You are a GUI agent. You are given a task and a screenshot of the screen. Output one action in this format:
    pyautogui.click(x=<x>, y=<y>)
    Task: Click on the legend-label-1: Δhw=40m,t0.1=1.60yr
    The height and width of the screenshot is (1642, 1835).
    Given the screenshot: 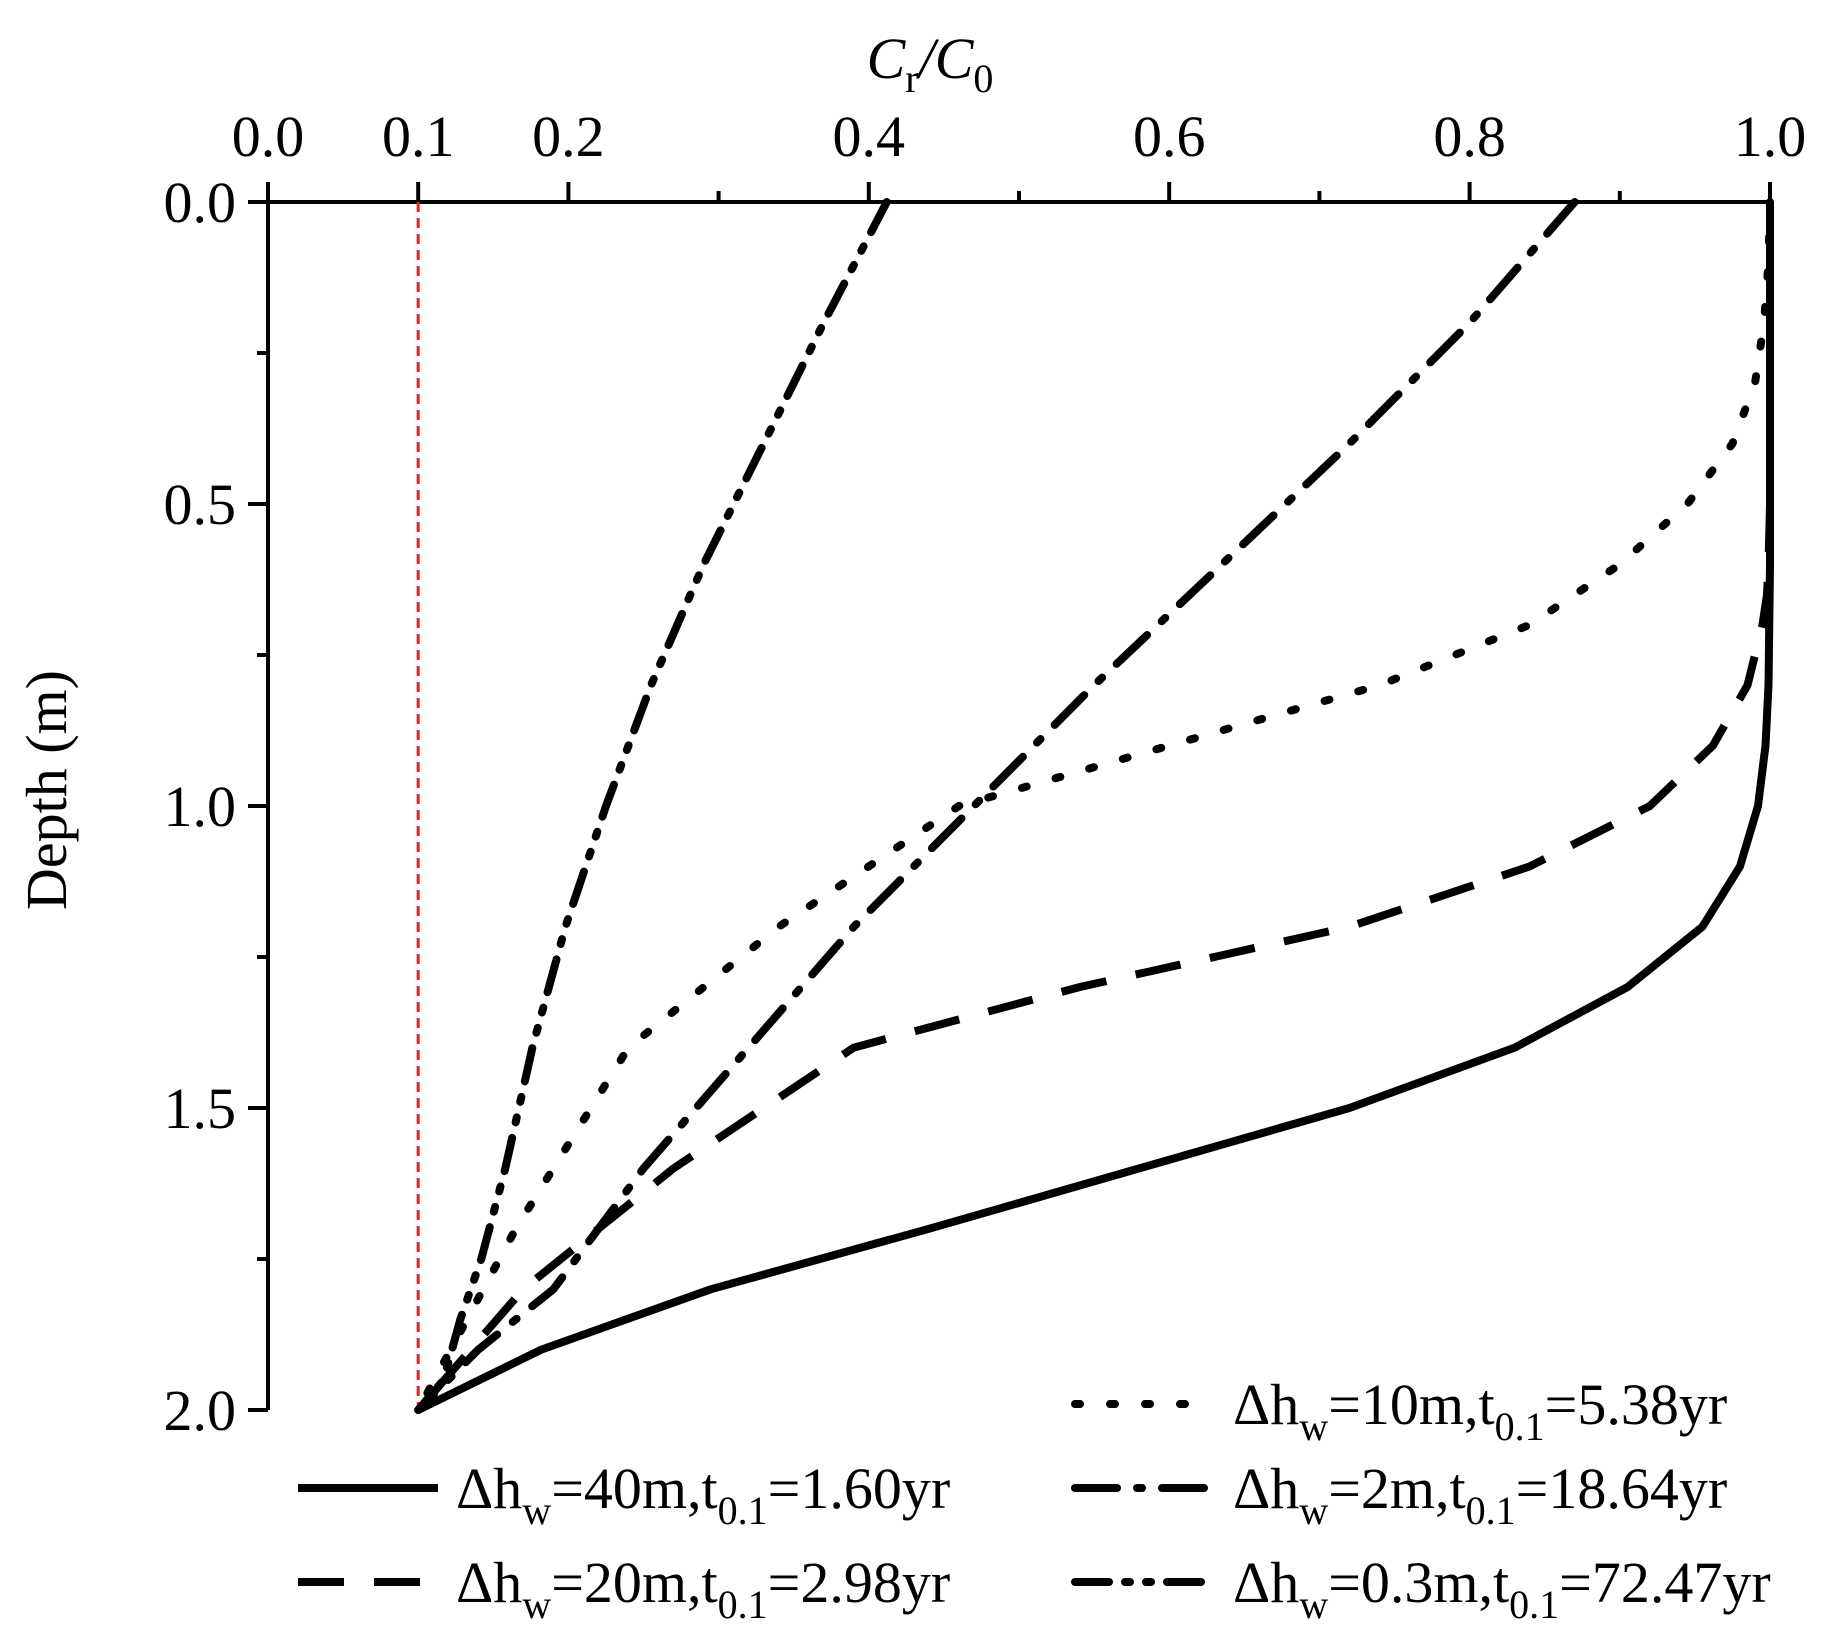 What is the action you would take?
    pyautogui.click(x=703, y=1494)
    